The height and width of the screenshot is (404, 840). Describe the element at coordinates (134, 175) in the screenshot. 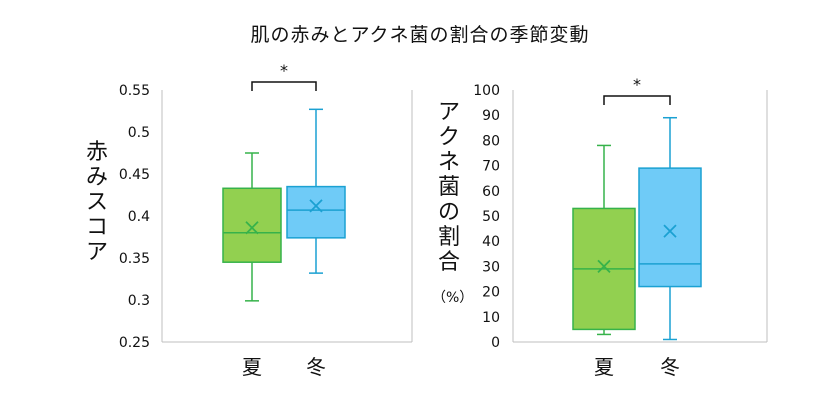

I see `y-tick-label: 0.45` at that location.